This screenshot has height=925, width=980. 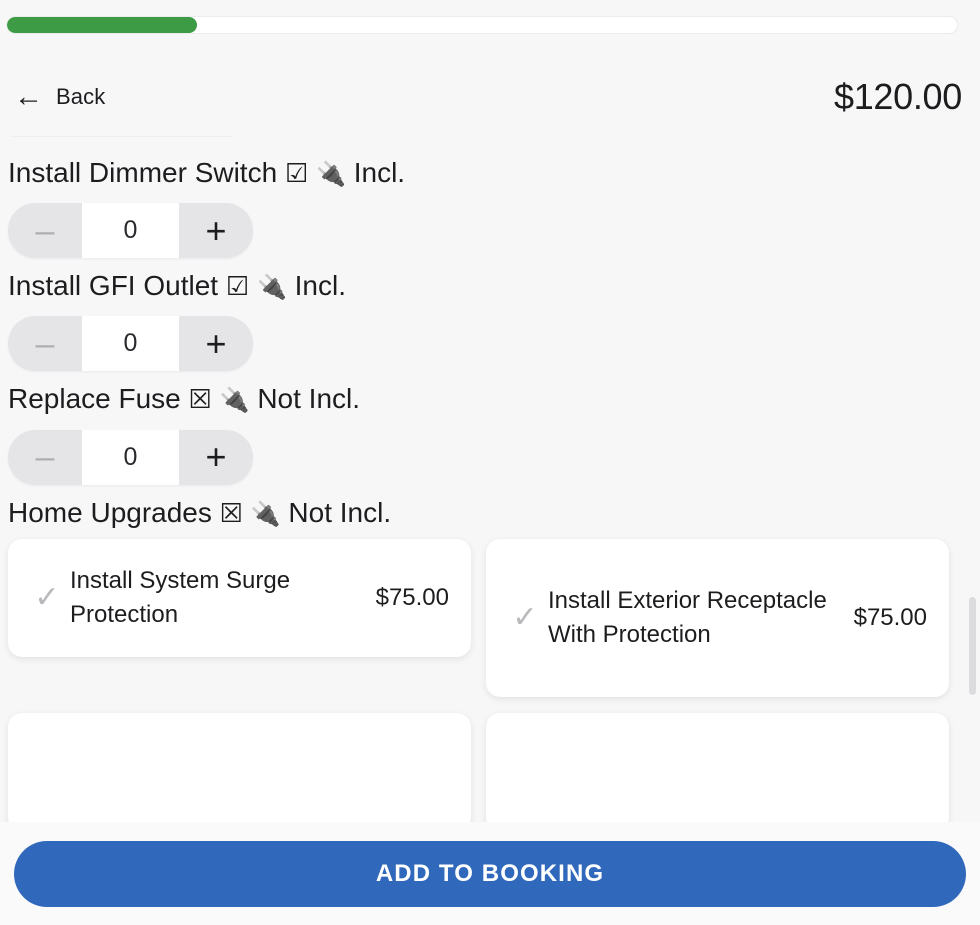 I want to click on option-label: Replace Fuse, so click(x=94, y=399).